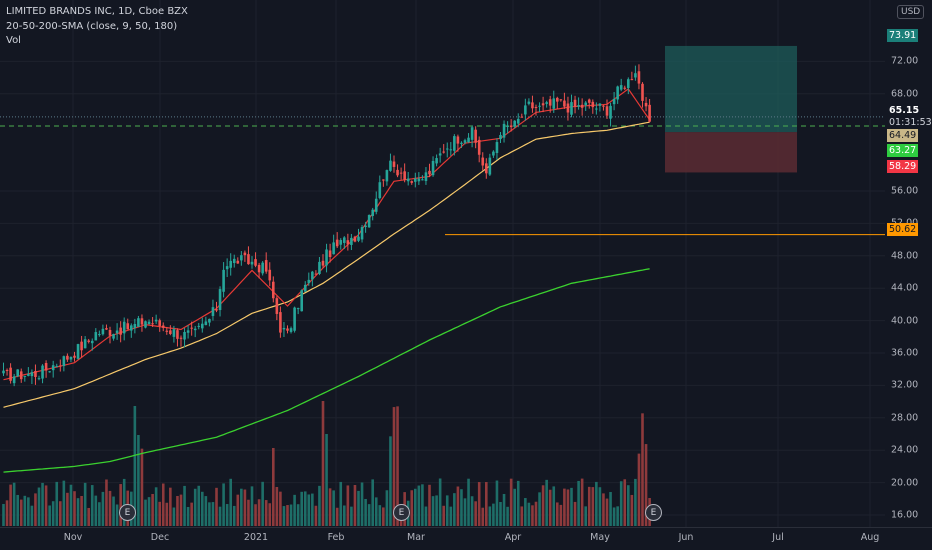  I want to click on symbol-title: LIMITED BRANDS INC, 1D, Cboe BZX, so click(97, 11).